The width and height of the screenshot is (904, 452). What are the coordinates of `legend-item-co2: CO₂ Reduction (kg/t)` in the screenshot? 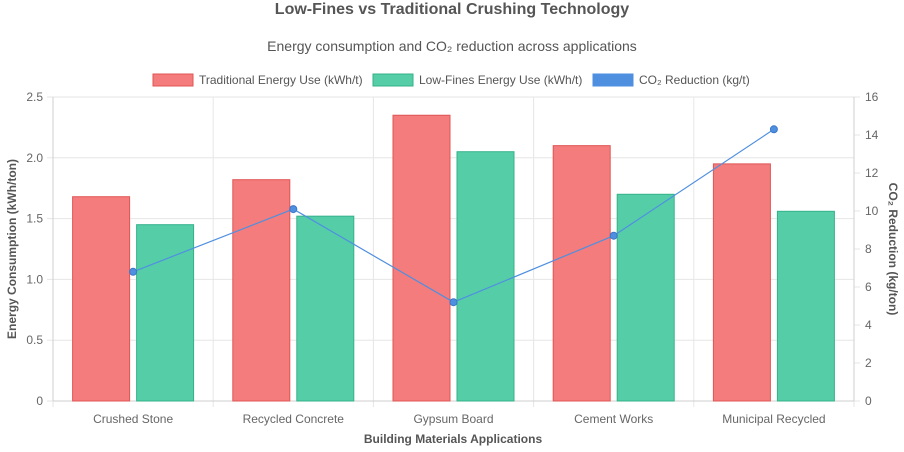 It's located at (671, 80).